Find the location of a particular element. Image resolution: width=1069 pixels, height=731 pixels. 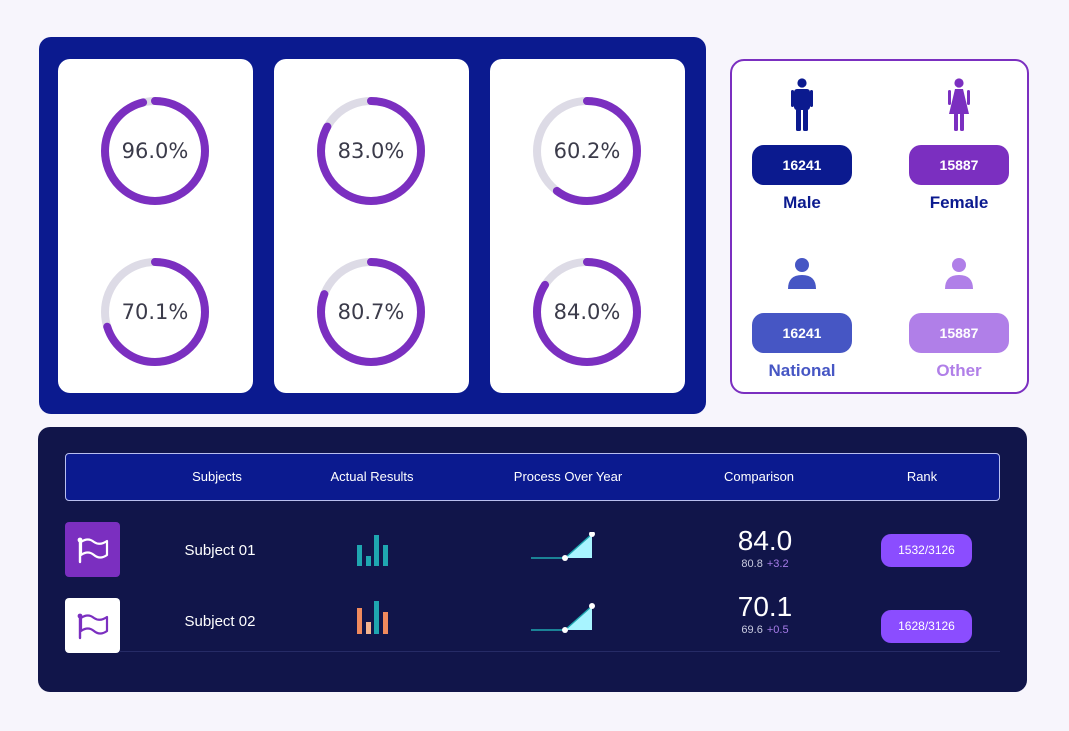

male-label: Male is located at coordinates (802, 202).